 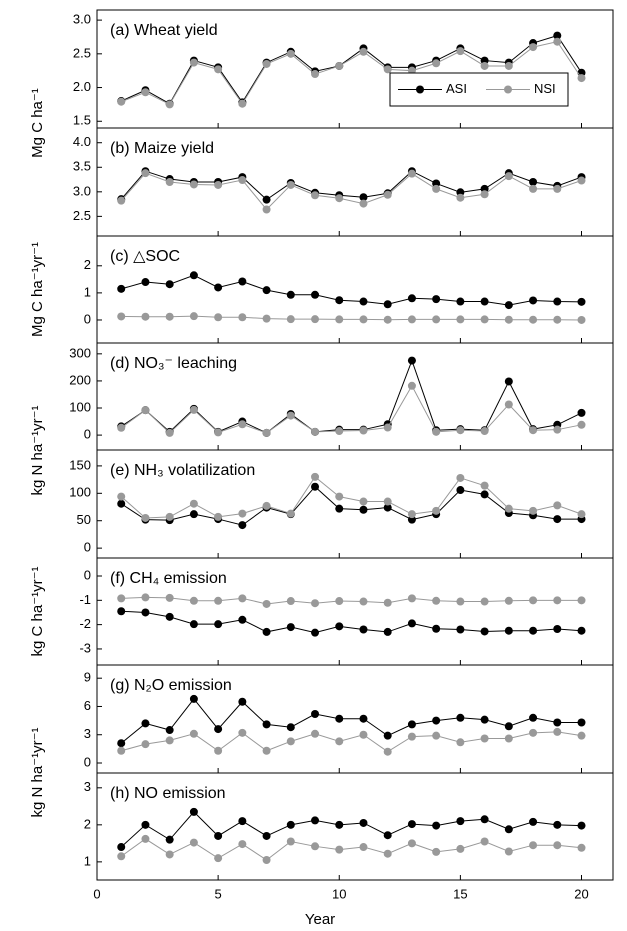 I want to click on x-tick-label: 15, so click(x=460, y=893).